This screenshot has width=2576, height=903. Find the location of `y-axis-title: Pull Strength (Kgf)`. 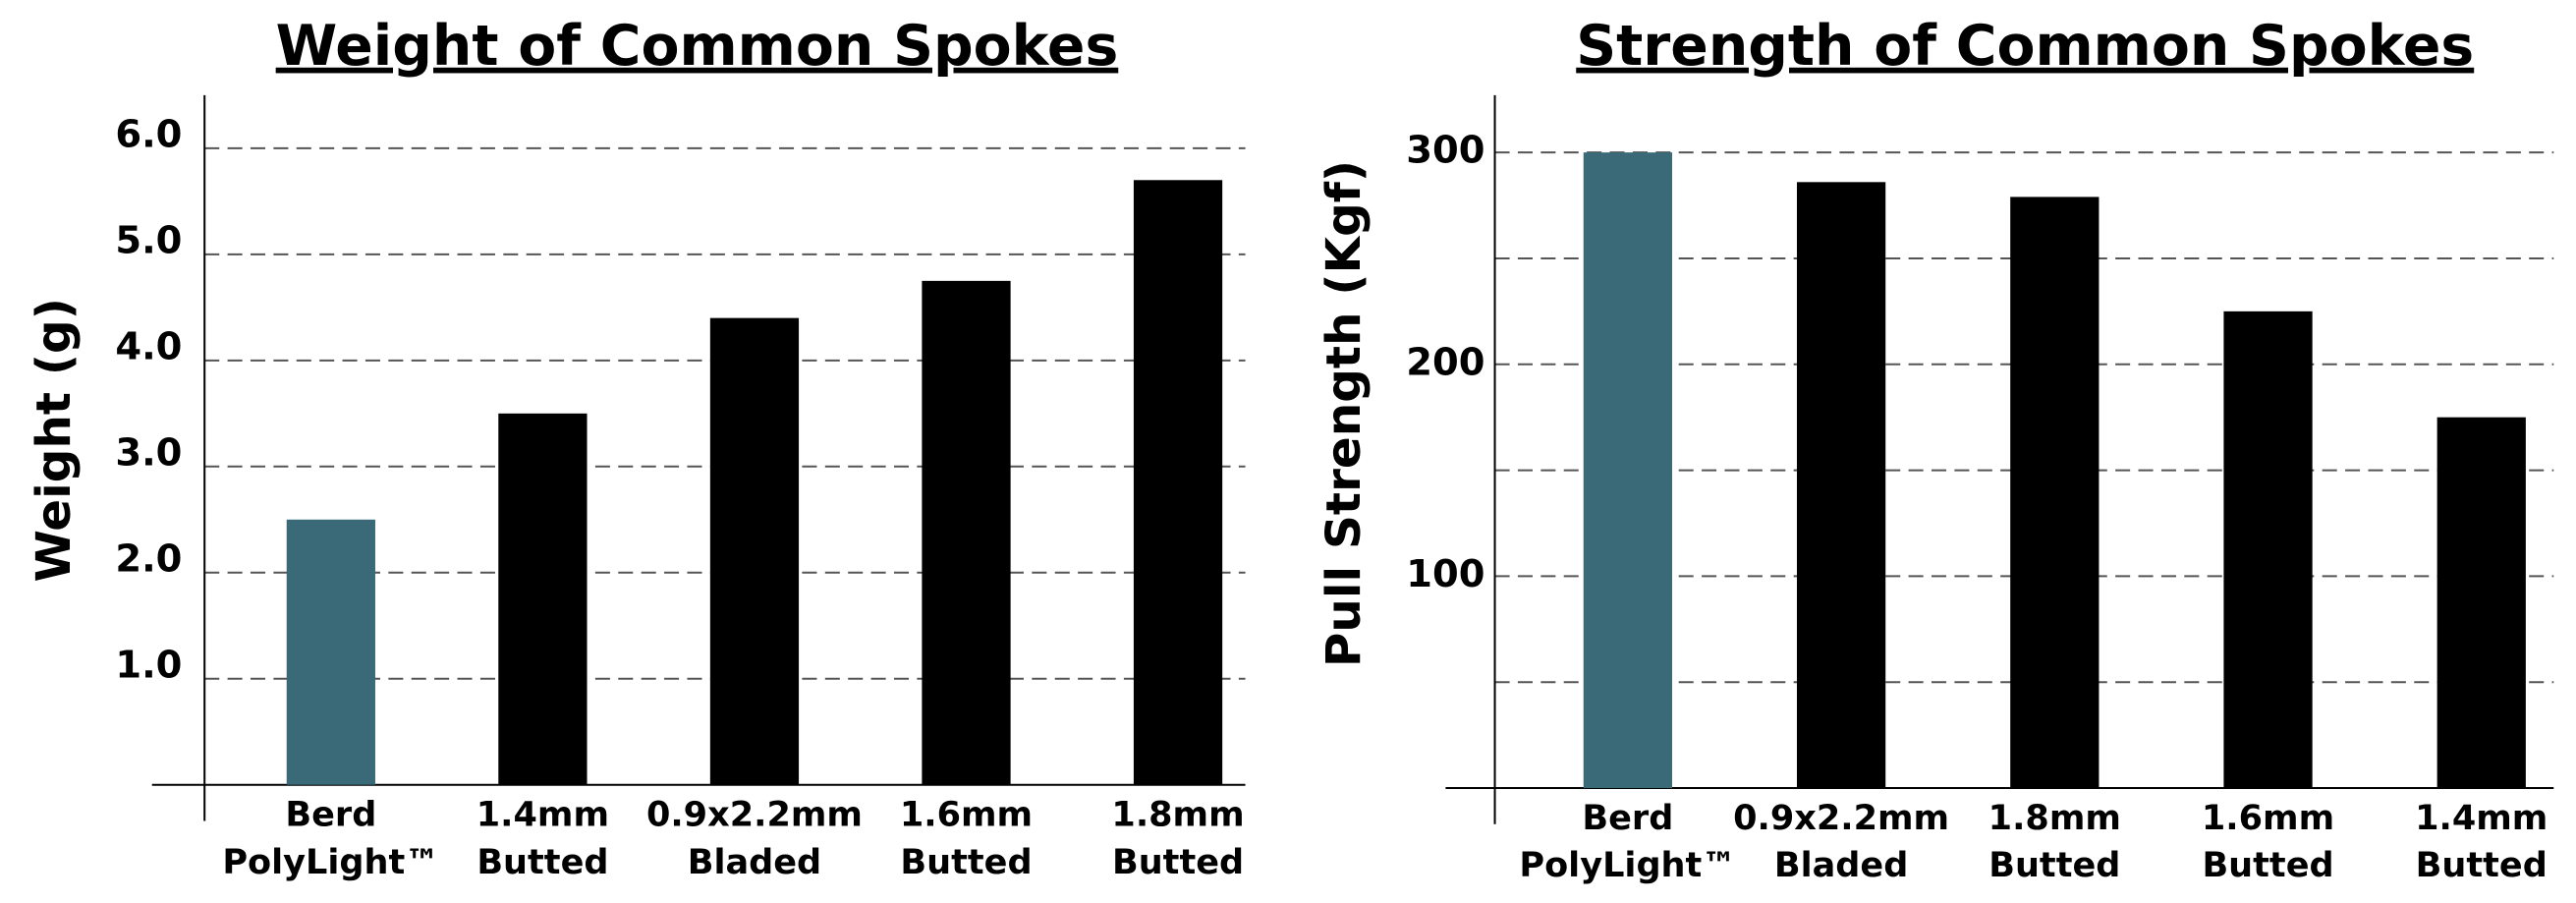

y-axis-title: Pull Strength (Kgf) is located at coordinates (1344, 413).